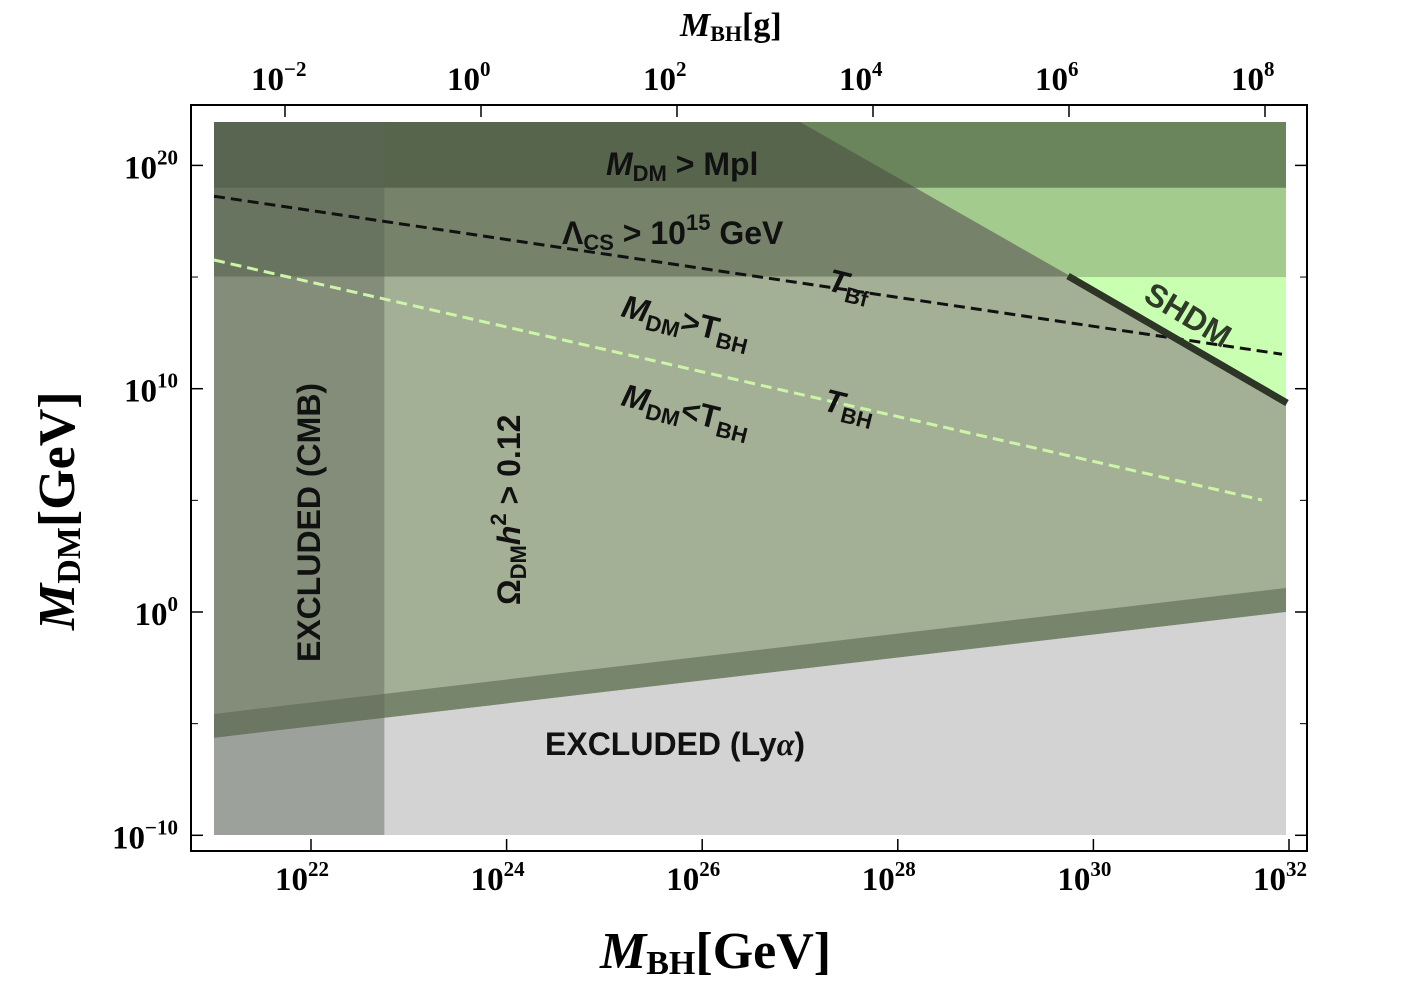 The image size is (1404, 1000). Describe the element at coordinates (715, 952) in the screenshot. I see `x-axis-title: MBH[GeV]` at that location.